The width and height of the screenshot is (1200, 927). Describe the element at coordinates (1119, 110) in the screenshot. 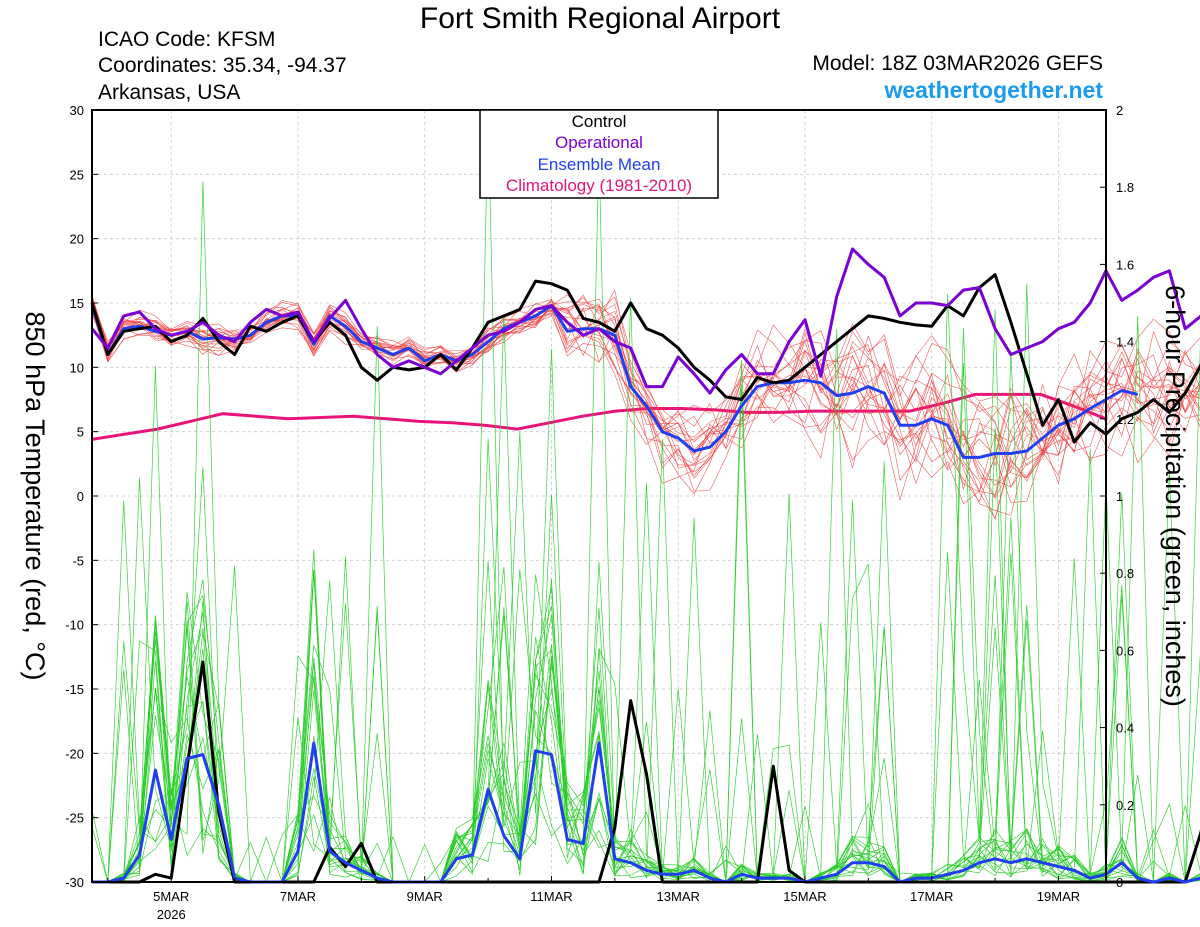

I see `y-tick-label-right: 2` at that location.